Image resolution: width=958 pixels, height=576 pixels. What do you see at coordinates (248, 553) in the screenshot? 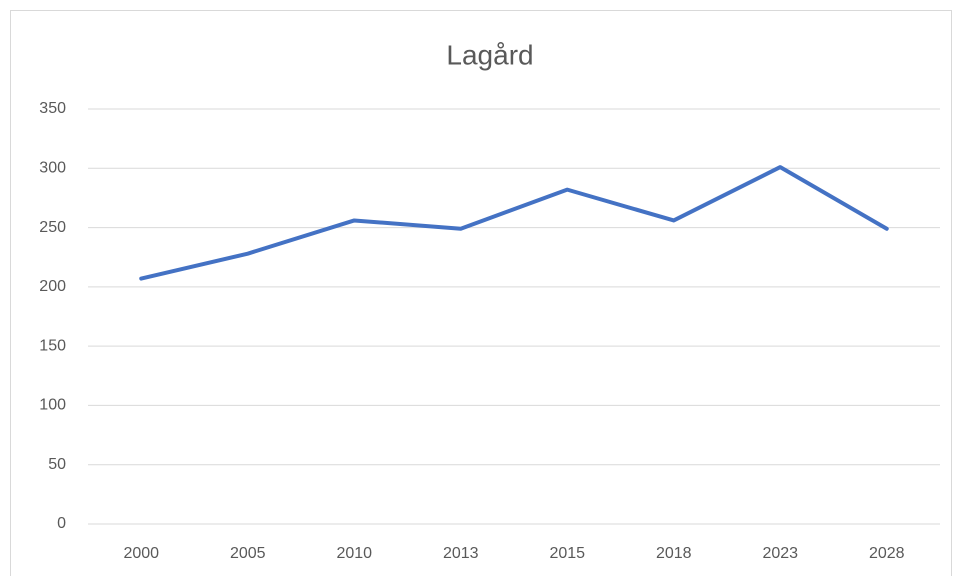
I see `x-tick-label: 2005` at bounding box center [248, 553].